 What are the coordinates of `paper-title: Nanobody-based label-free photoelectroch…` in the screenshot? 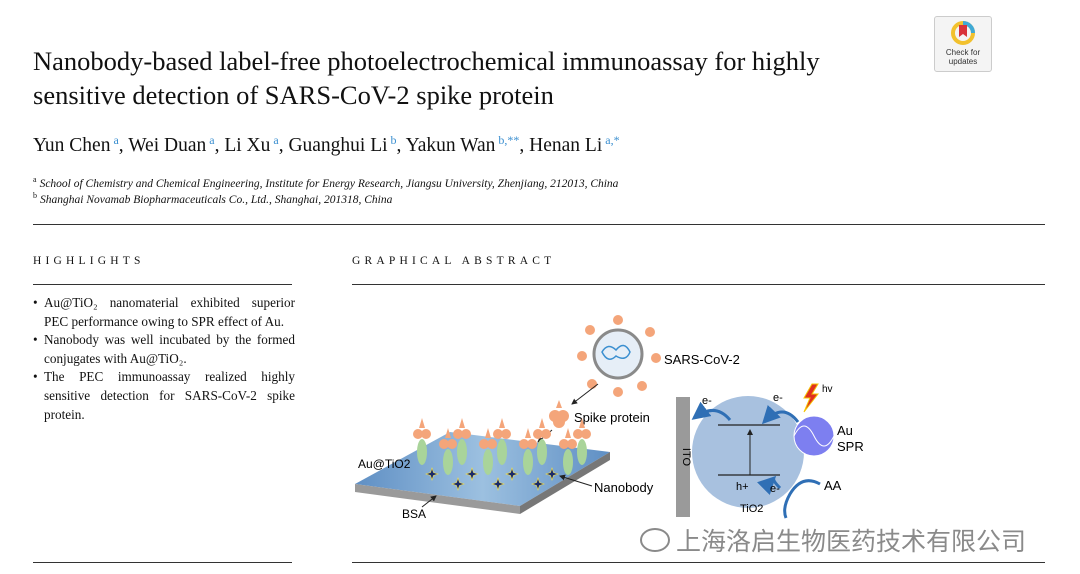 It's located at (426, 78).